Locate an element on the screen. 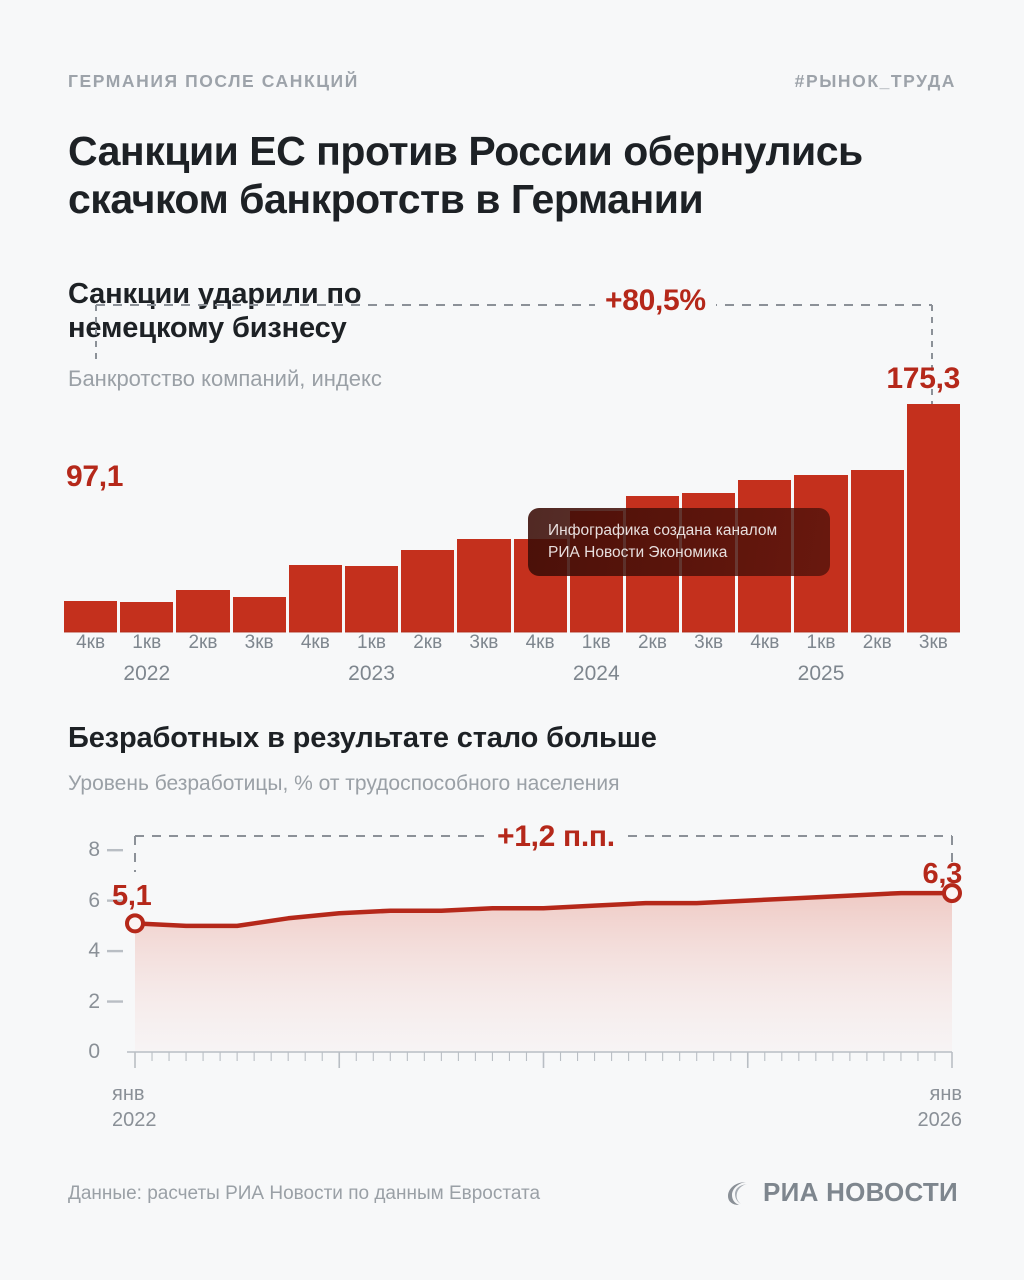 This screenshot has height=1280, width=1024. quarter-label-4: 3кв is located at coordinates (259, 642).